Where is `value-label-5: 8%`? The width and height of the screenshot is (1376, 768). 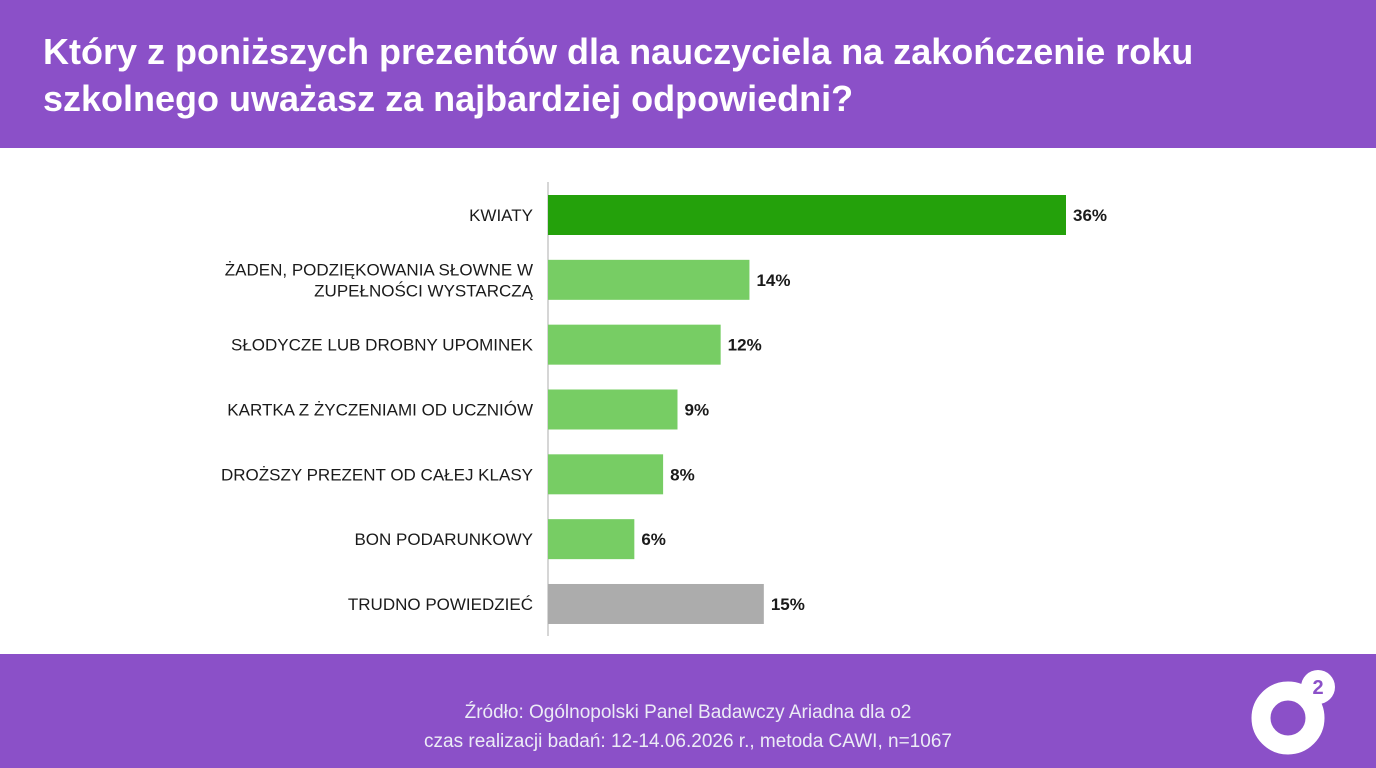
value-label-5: 8% is located at coordinates (682, 474).